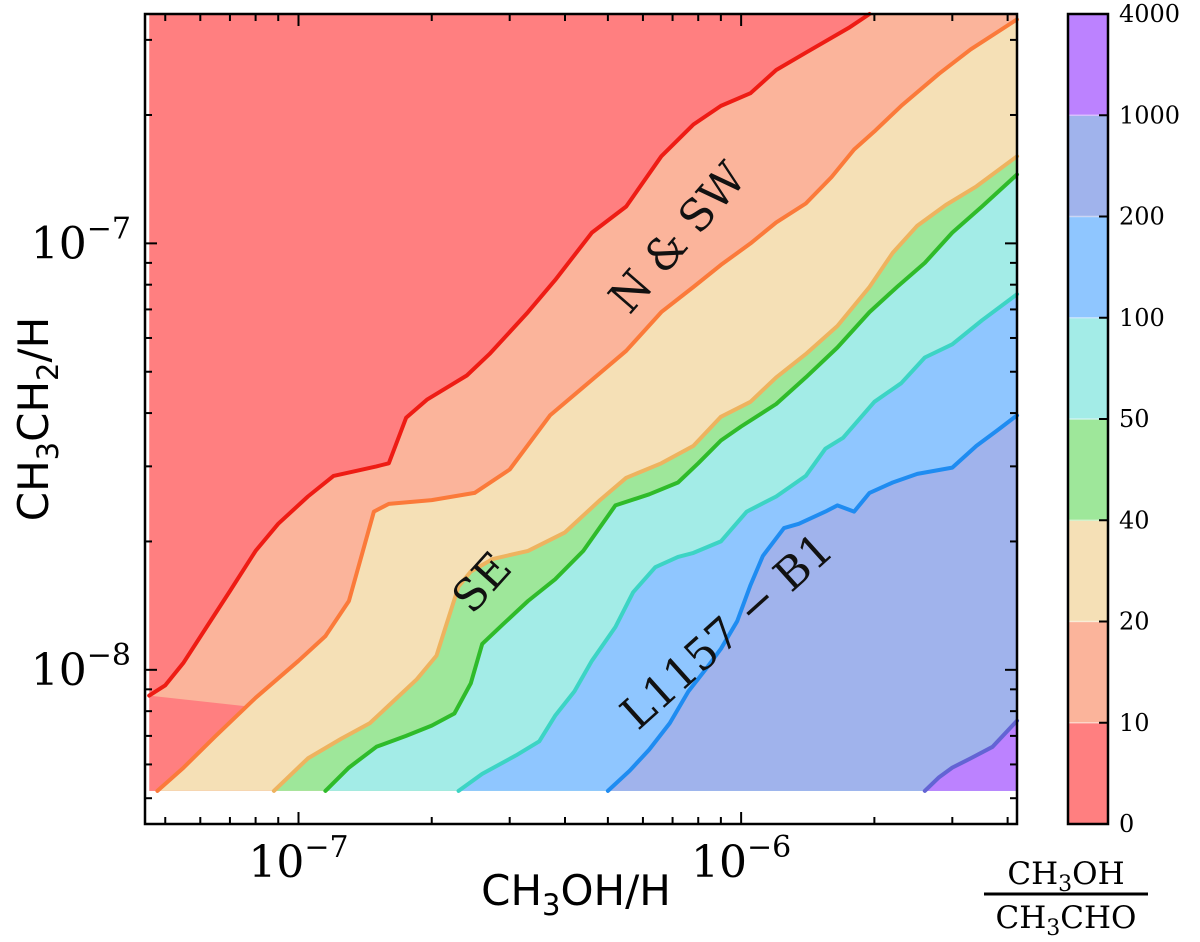 The image size is (1200, 942). I want to click on colorbar-tick-label-7: 1000, so click(1149, 115).